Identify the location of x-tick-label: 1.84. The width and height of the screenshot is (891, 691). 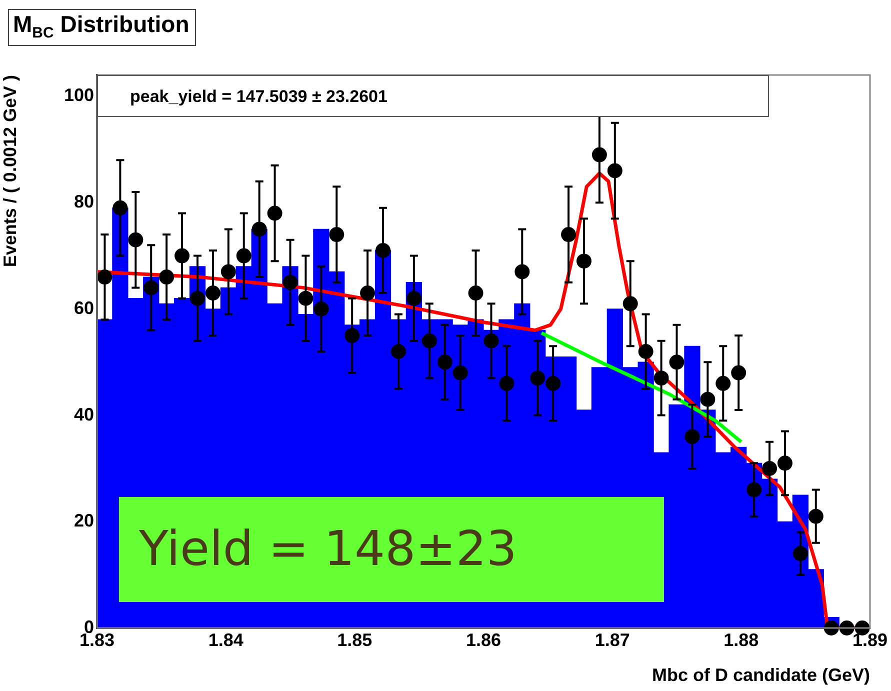
(226, 640).